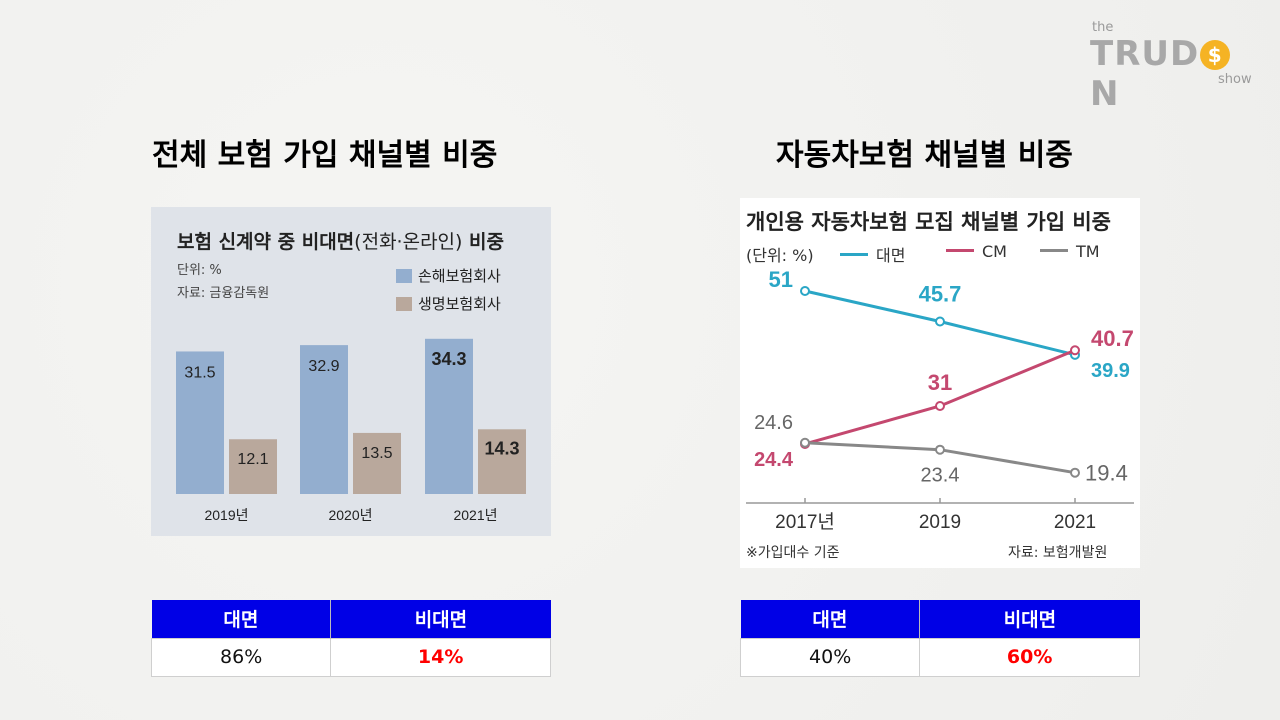 This screenshot has height=720, width=1280. Describe the element at coordinates (440, 657) in the screenshot. I see `value-nonface: 14%` at that location.